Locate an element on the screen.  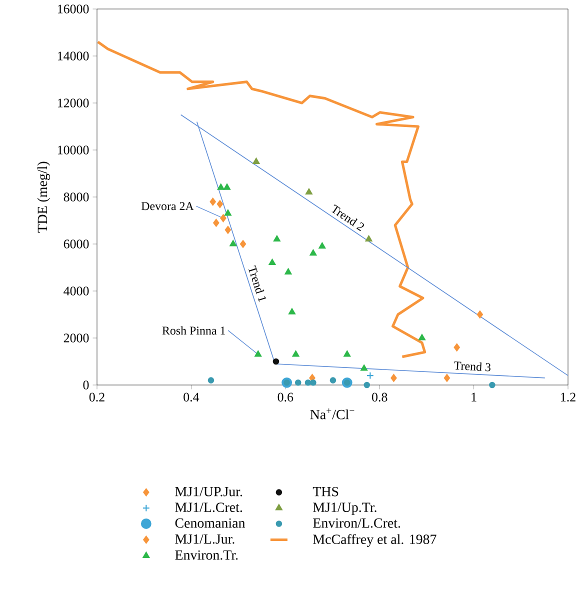
legend-label: MJ1/UP.Jur. is located at coordinates (208, 491).